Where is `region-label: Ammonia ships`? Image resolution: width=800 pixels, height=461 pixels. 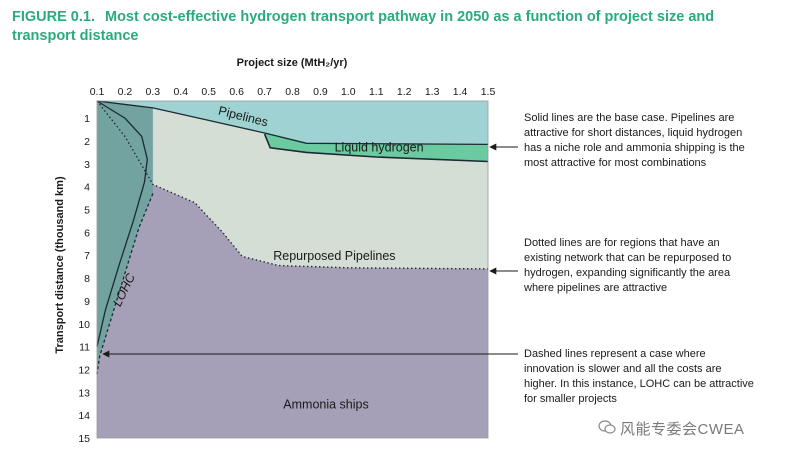
region-label: Ammonia ships is located at coordinates (325, 404).